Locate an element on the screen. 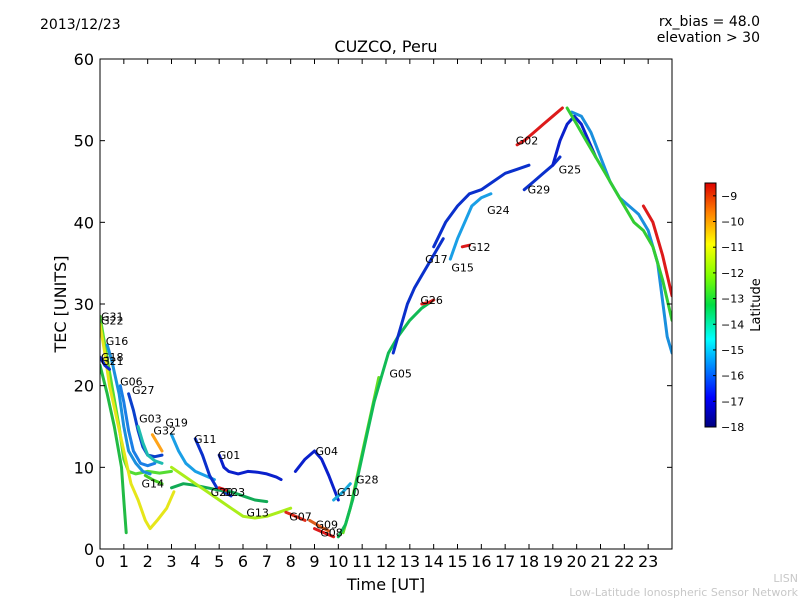 This screenshot has height=600, width=800. date-label: 2013/12/23 is located at coordinates (80, 25).